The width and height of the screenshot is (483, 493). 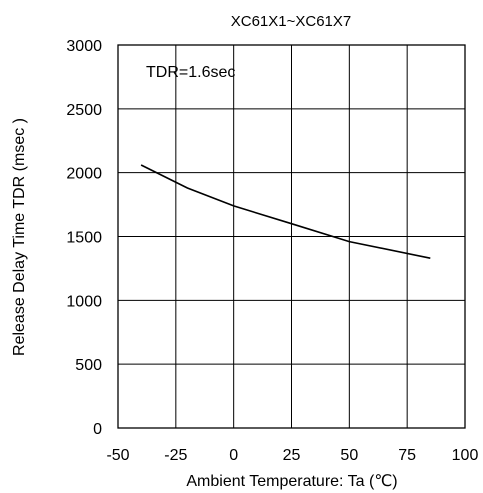 What do you see at coordinates (291, 21) in the screenshot?
I see `chart-title: XC61X1~XC61X7` at bounding box center [291, 21].